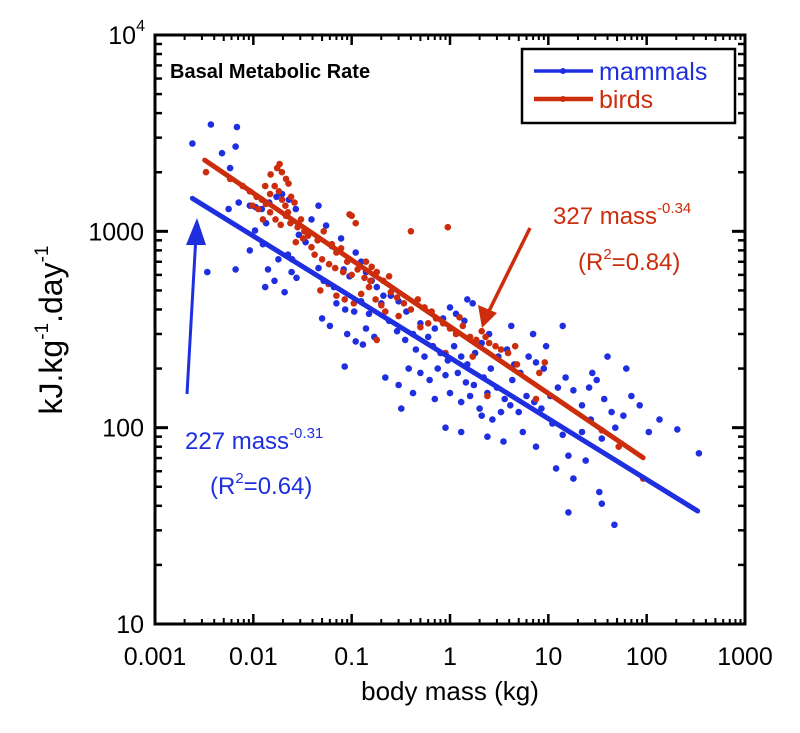  Describe the element at coordinates (450, 691) in the screenshot. I see `x-axis-label: body mass (kg)` at that location.